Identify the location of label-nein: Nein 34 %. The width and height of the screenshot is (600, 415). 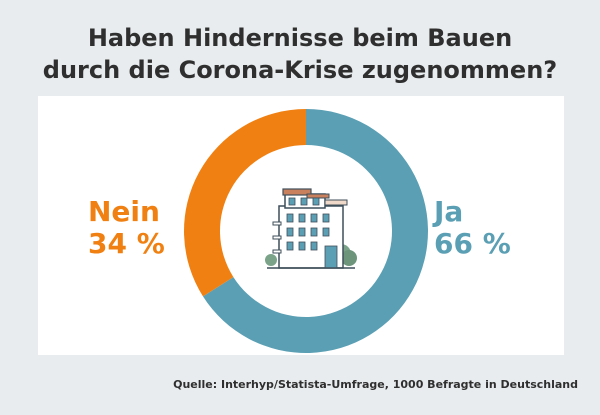
(126, 228).